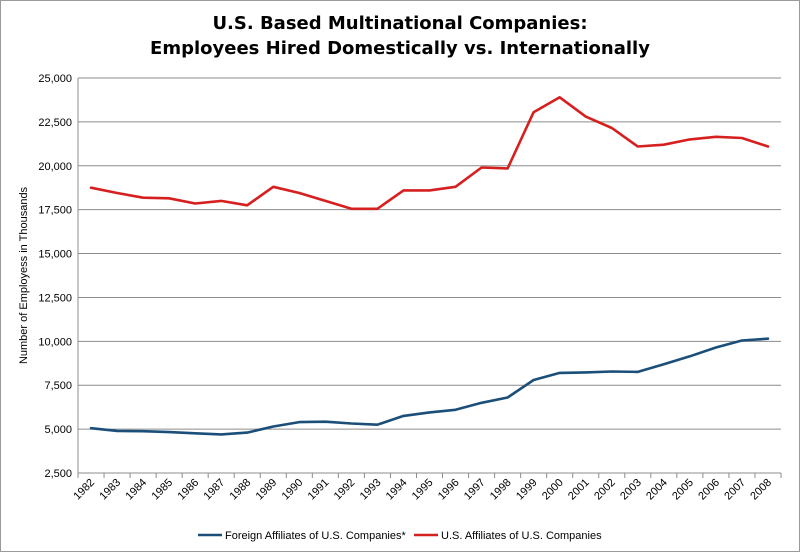  I want to click on x-tick-label: 1985, so click(162, 490).